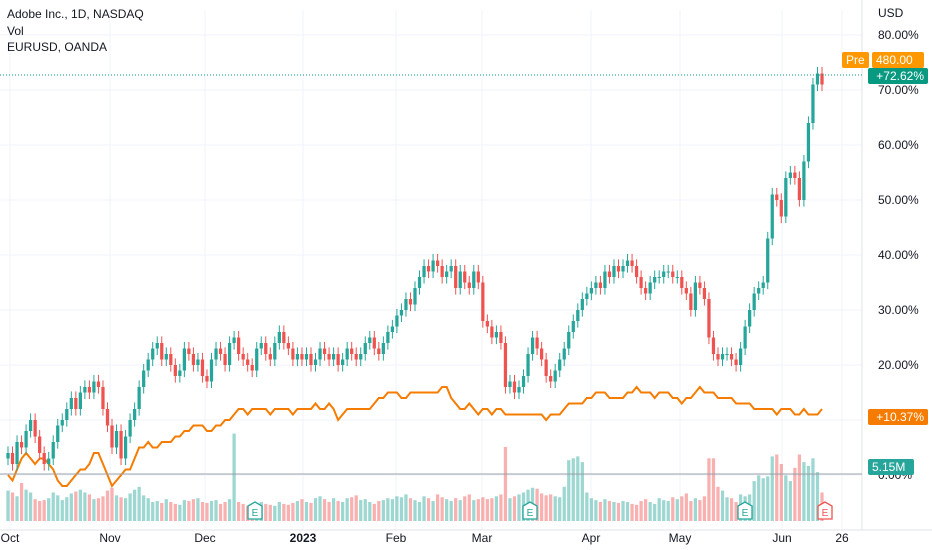 This screenshot has height=550, width=932. What do you see at coordinates (898, 76) in the screenshot?
I see `adbe-change-badge: +72.62%` at bounding box center [898, 76].